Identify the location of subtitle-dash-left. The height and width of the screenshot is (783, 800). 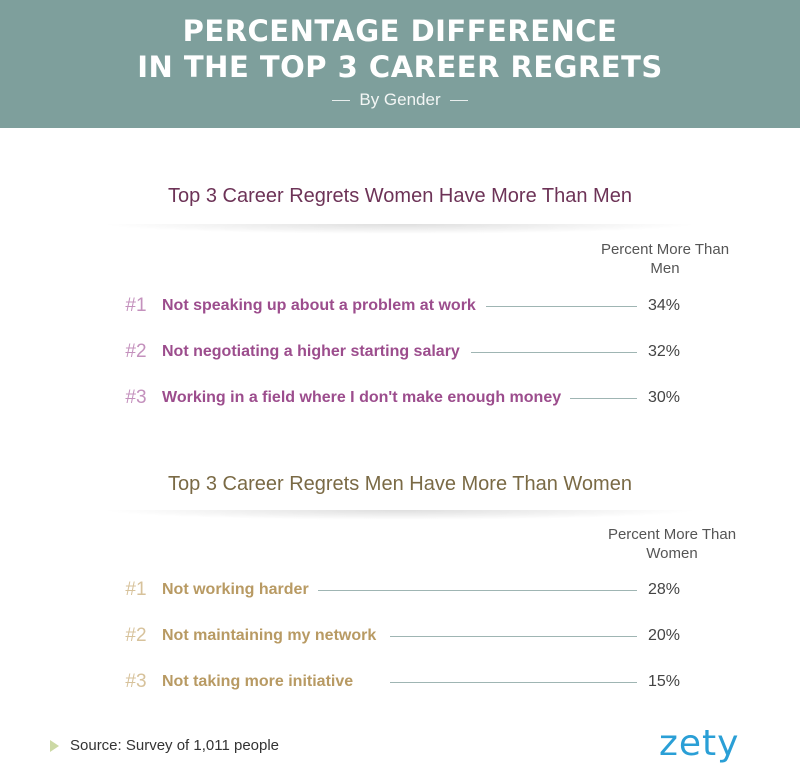
(341, 101).